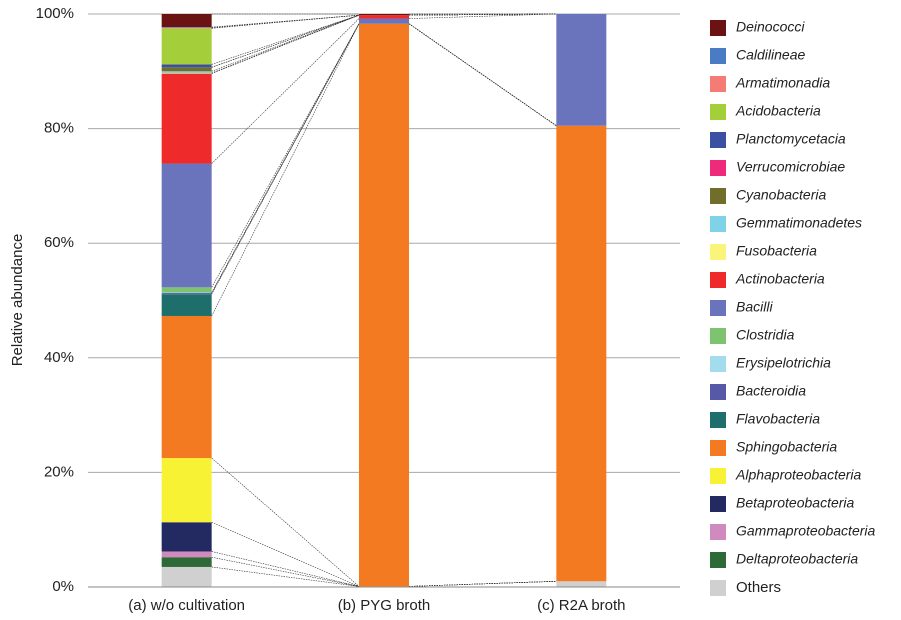 The width and height of the screenshot is (901, 620). Describe the element at coordinates (384, 605) in the screenshot. I see `x-tick-label: (b) PYG broth` at that location.